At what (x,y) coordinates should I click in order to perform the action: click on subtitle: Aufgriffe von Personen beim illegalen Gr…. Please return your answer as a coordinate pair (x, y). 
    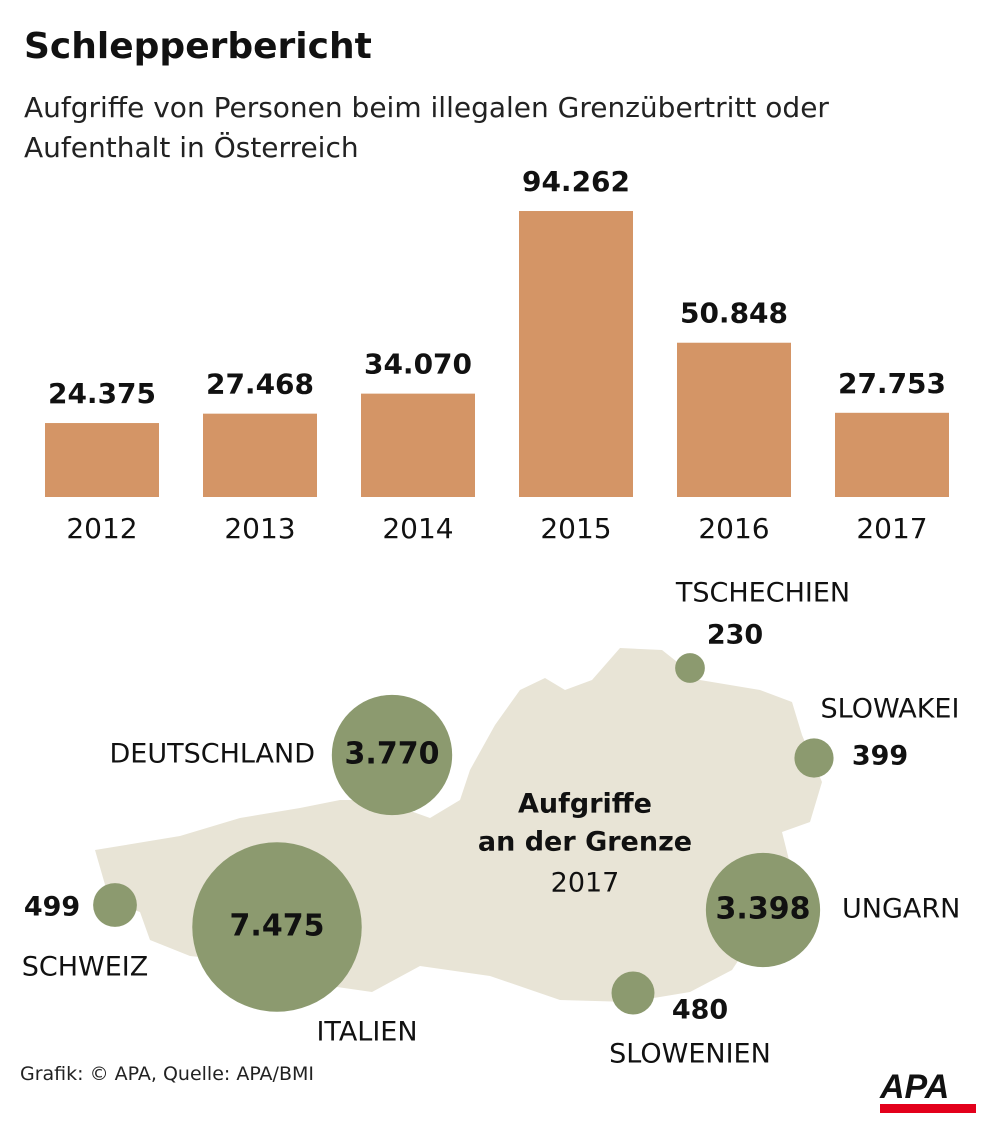
    Looking at the image, I should click on (426, 127).